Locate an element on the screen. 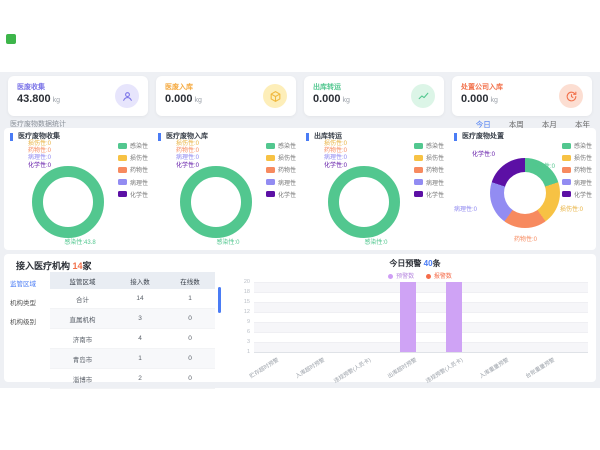 The width and height of the screenshot is (600, 450). x-axis-line is located at coordinates (421, 352).